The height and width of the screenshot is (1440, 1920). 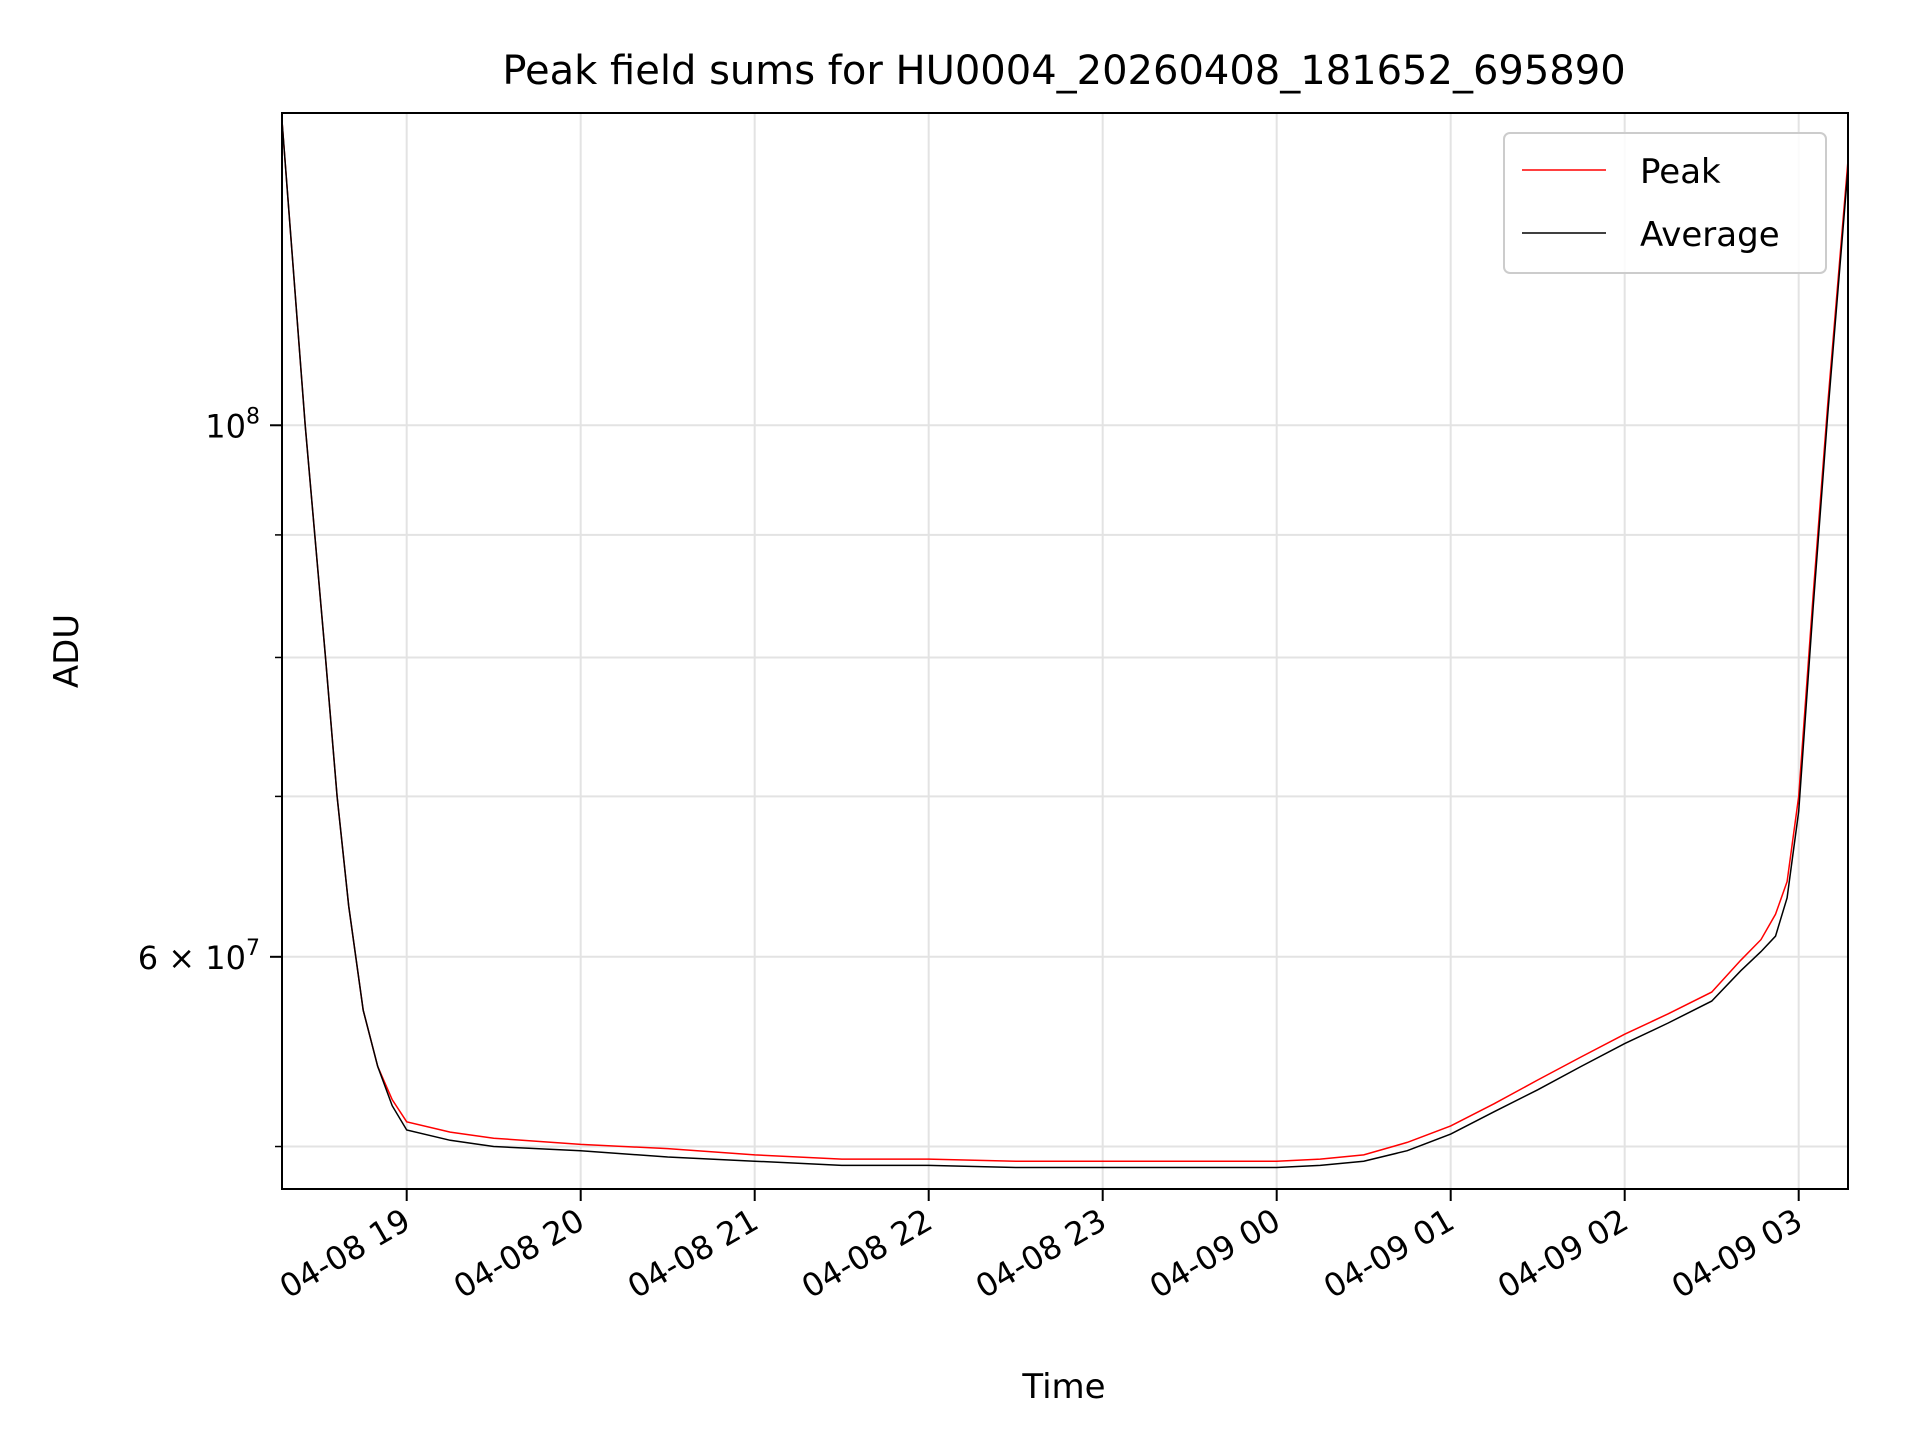 What do you see at coordinates (199, 956) in the screenshot?
I see `y-tick-label: 6 × 107` at bounding box center [199, 956].